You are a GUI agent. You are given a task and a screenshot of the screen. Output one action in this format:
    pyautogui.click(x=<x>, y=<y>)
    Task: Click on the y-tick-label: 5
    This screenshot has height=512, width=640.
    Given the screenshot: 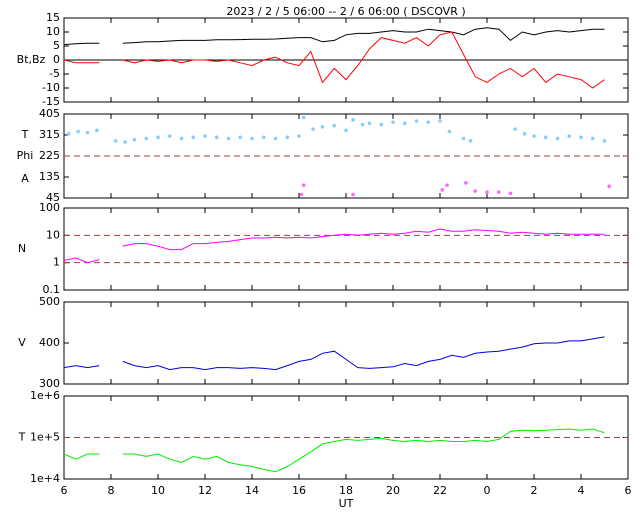 What is the action you would take?
    pyautogui.click(x=56, y=45)
    